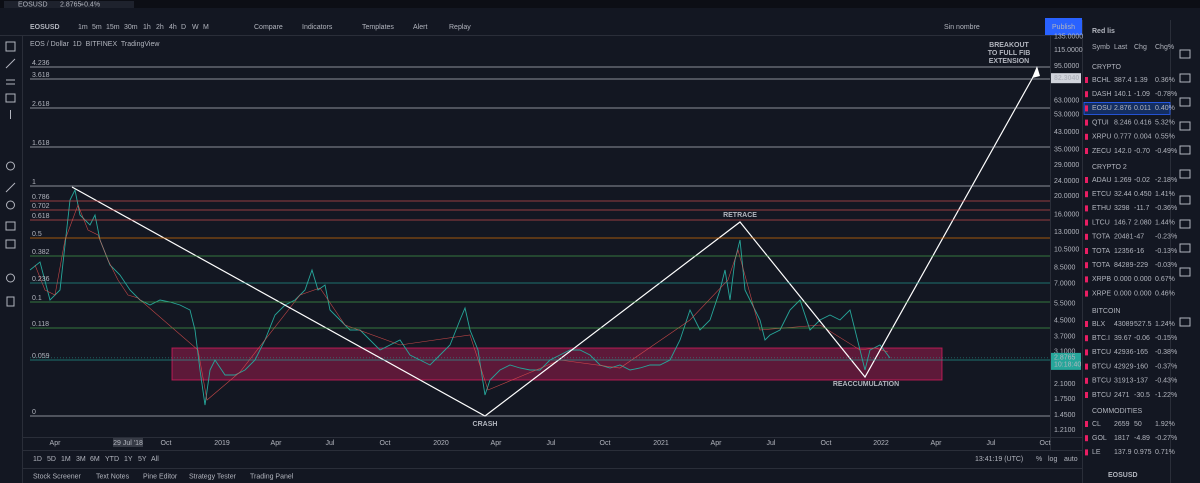 Image resolution: width=1200 pixels, height=483 pixels. What do you see at coordinates (420, 27) in the screenshot?
I see `toolbar-button: Alert` at bounding box center [420, 27].